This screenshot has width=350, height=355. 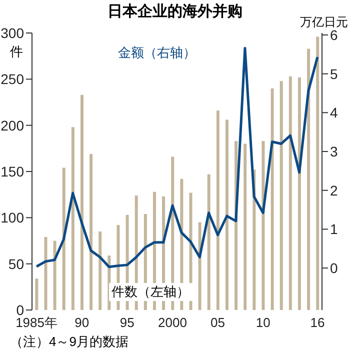 I want to click on y-axis-title: 件, so click(x=16, y=52).